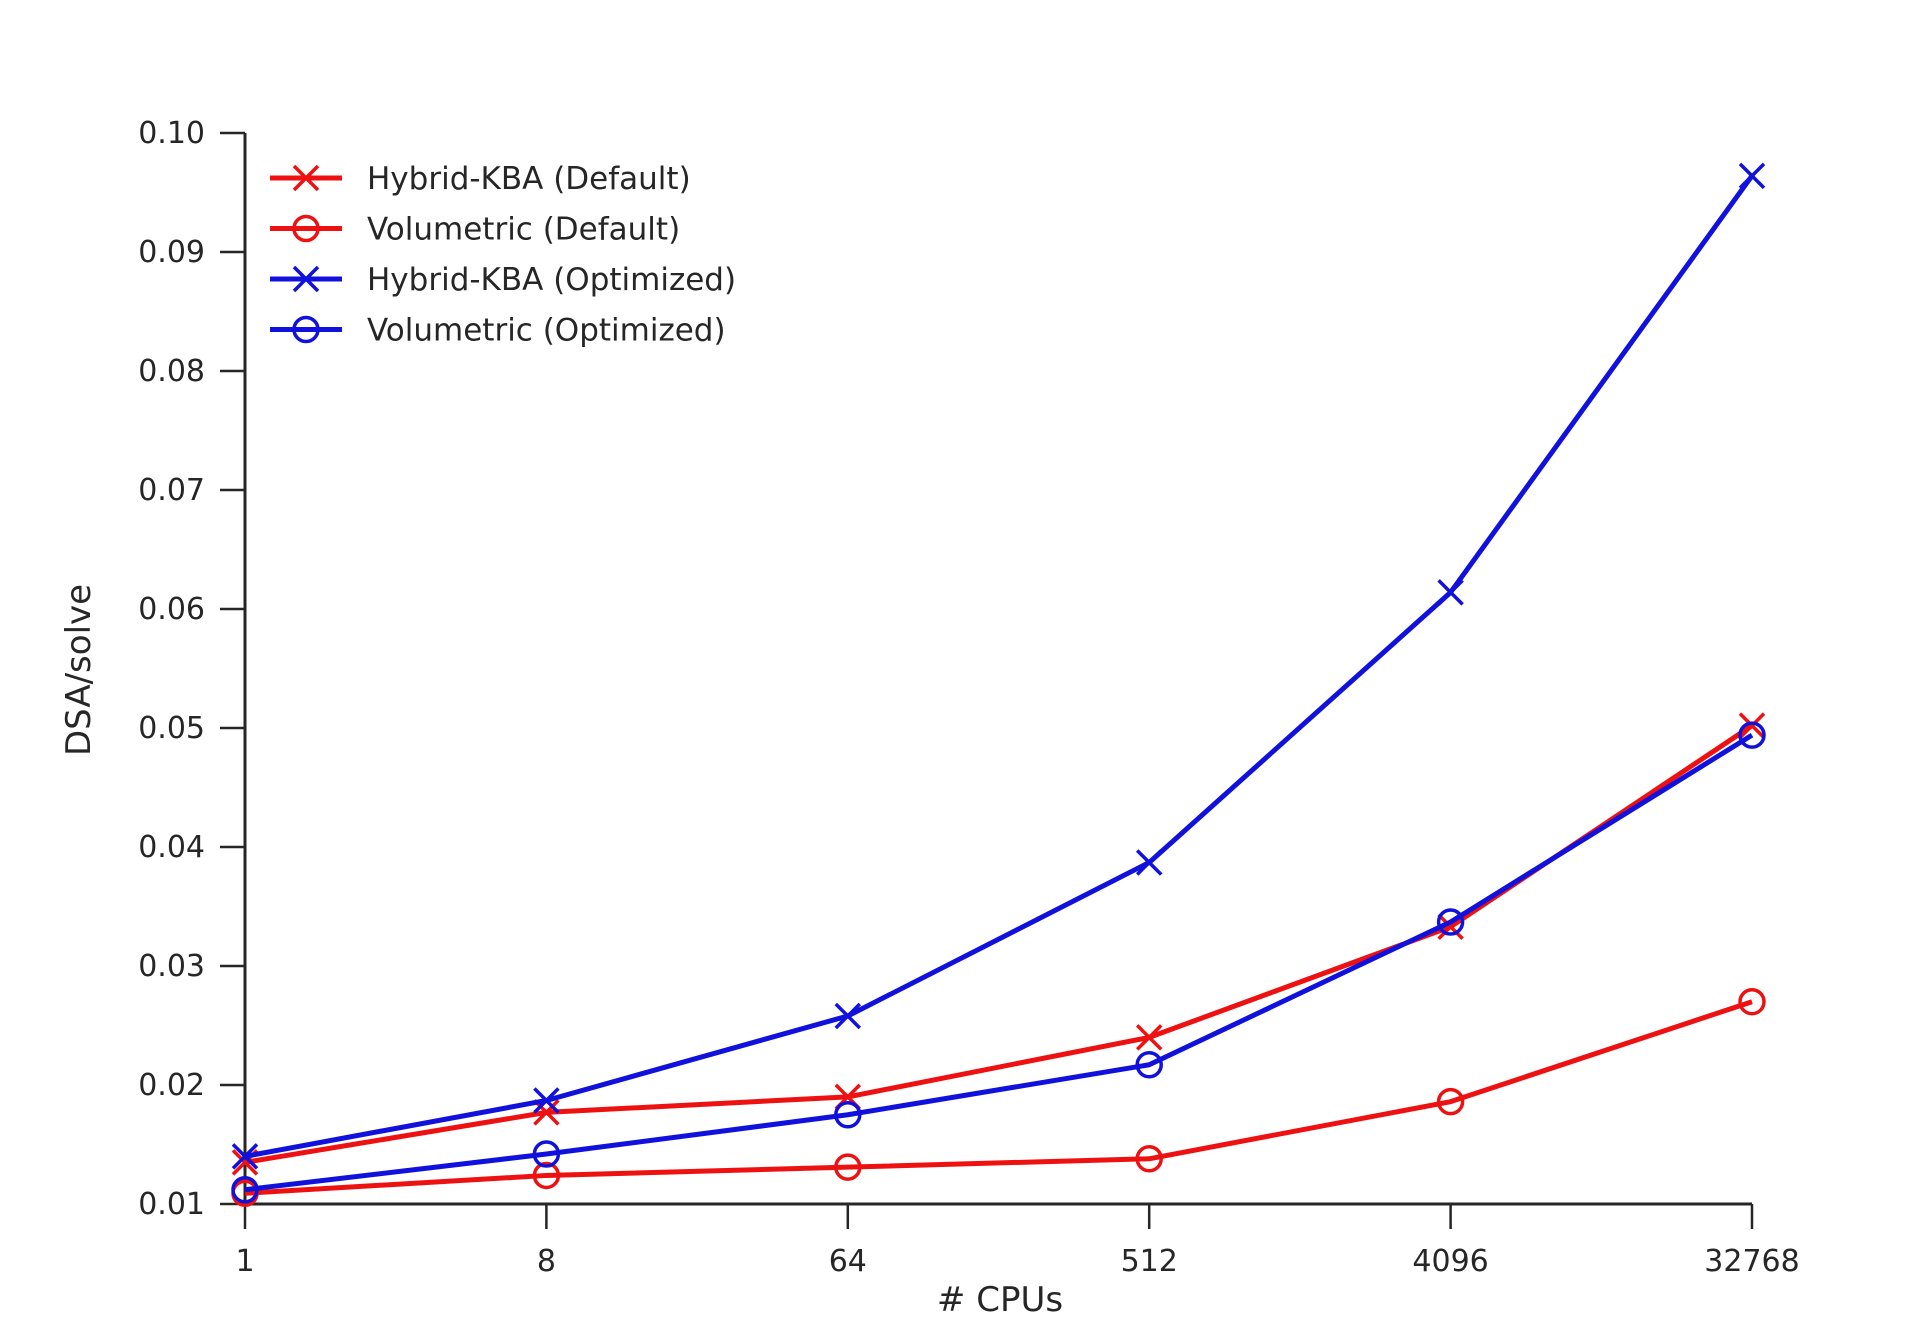 Image resolution: width=1920 pixels, height=1320 pixels. Describe the element at coordinates (546, 1261) in the screenshot. I see `x-tick-label: 8` at that location.